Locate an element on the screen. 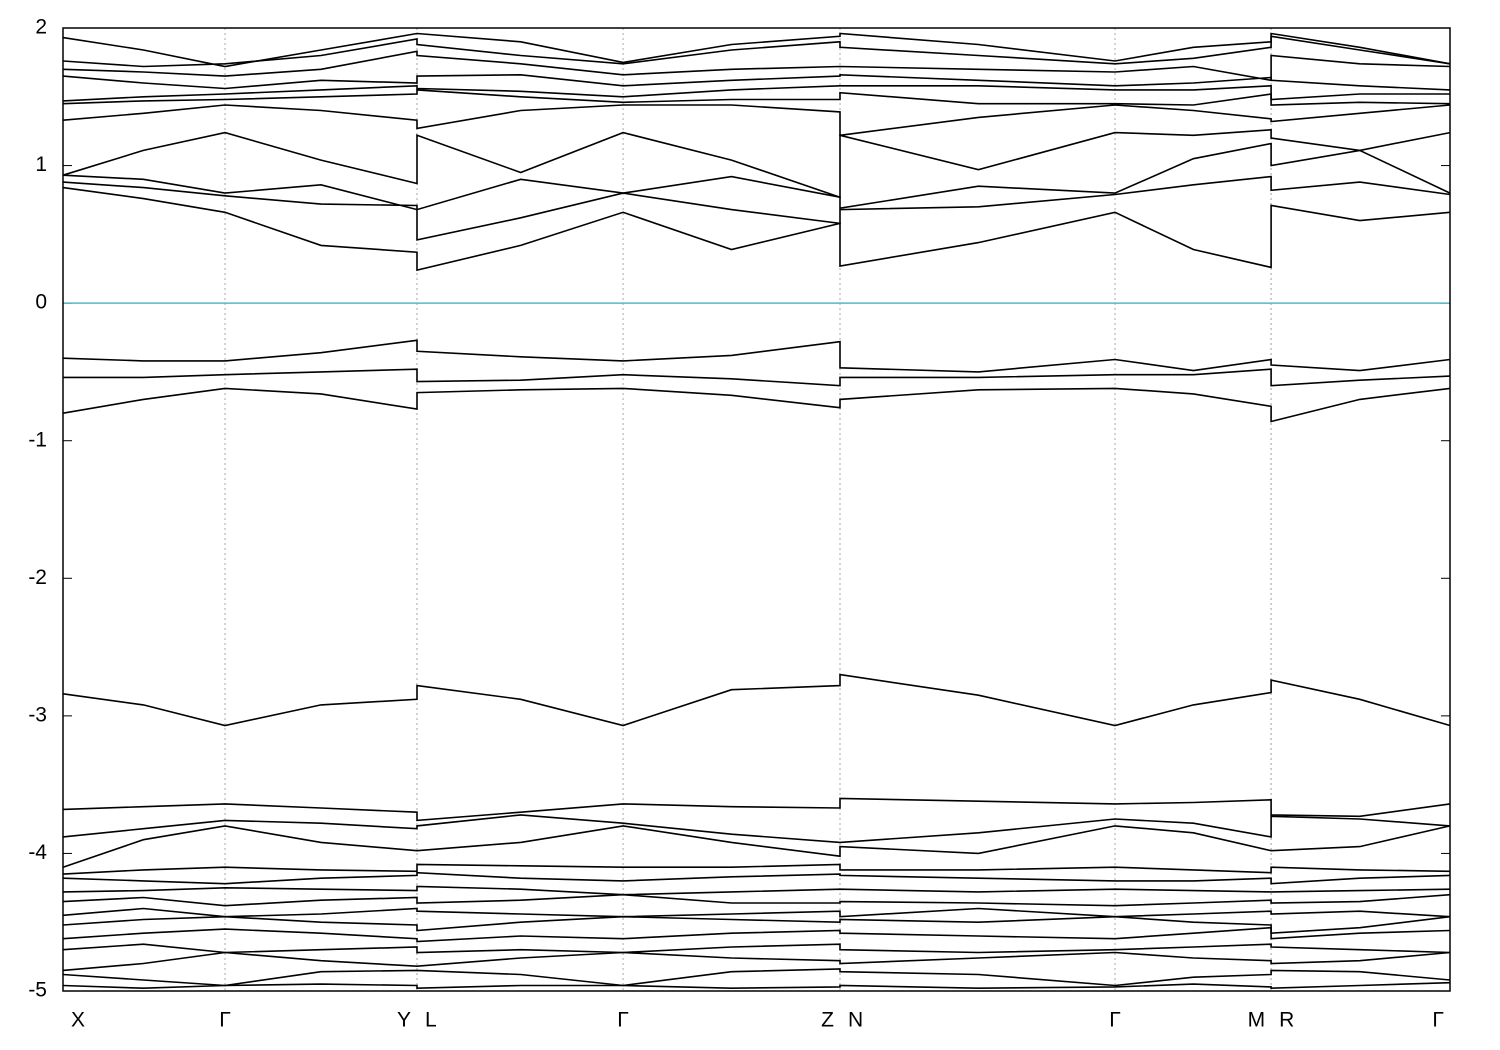 The image size is (1500, 1050). y-tick-label: -3 is located at coordinates (37, 714).